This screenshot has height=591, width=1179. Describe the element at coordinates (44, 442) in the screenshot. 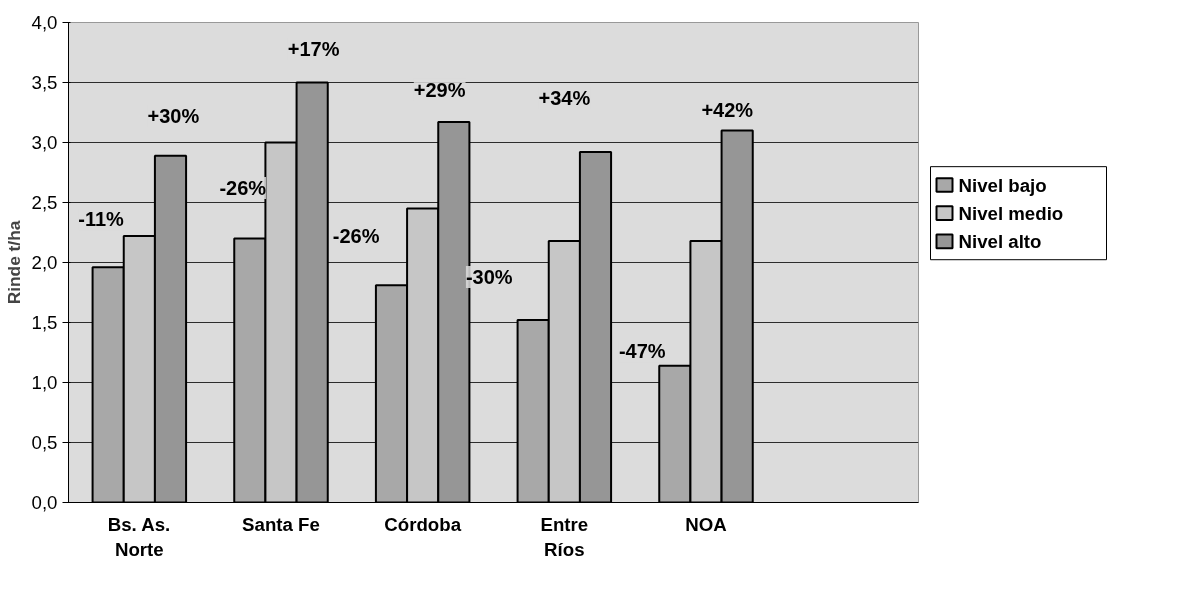

I see `y-tick-label: 0,5` at that location.